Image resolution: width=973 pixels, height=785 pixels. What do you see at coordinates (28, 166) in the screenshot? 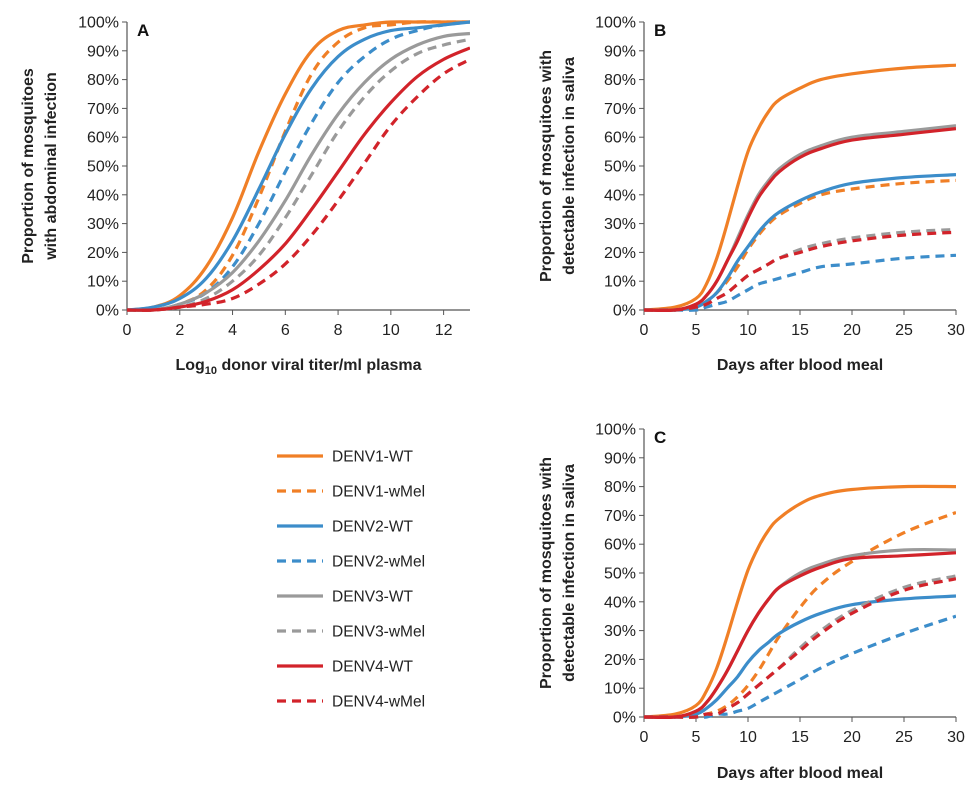
I see `y-axis-title: Proportion of mosquitoes` at bounding box center [28, 166].